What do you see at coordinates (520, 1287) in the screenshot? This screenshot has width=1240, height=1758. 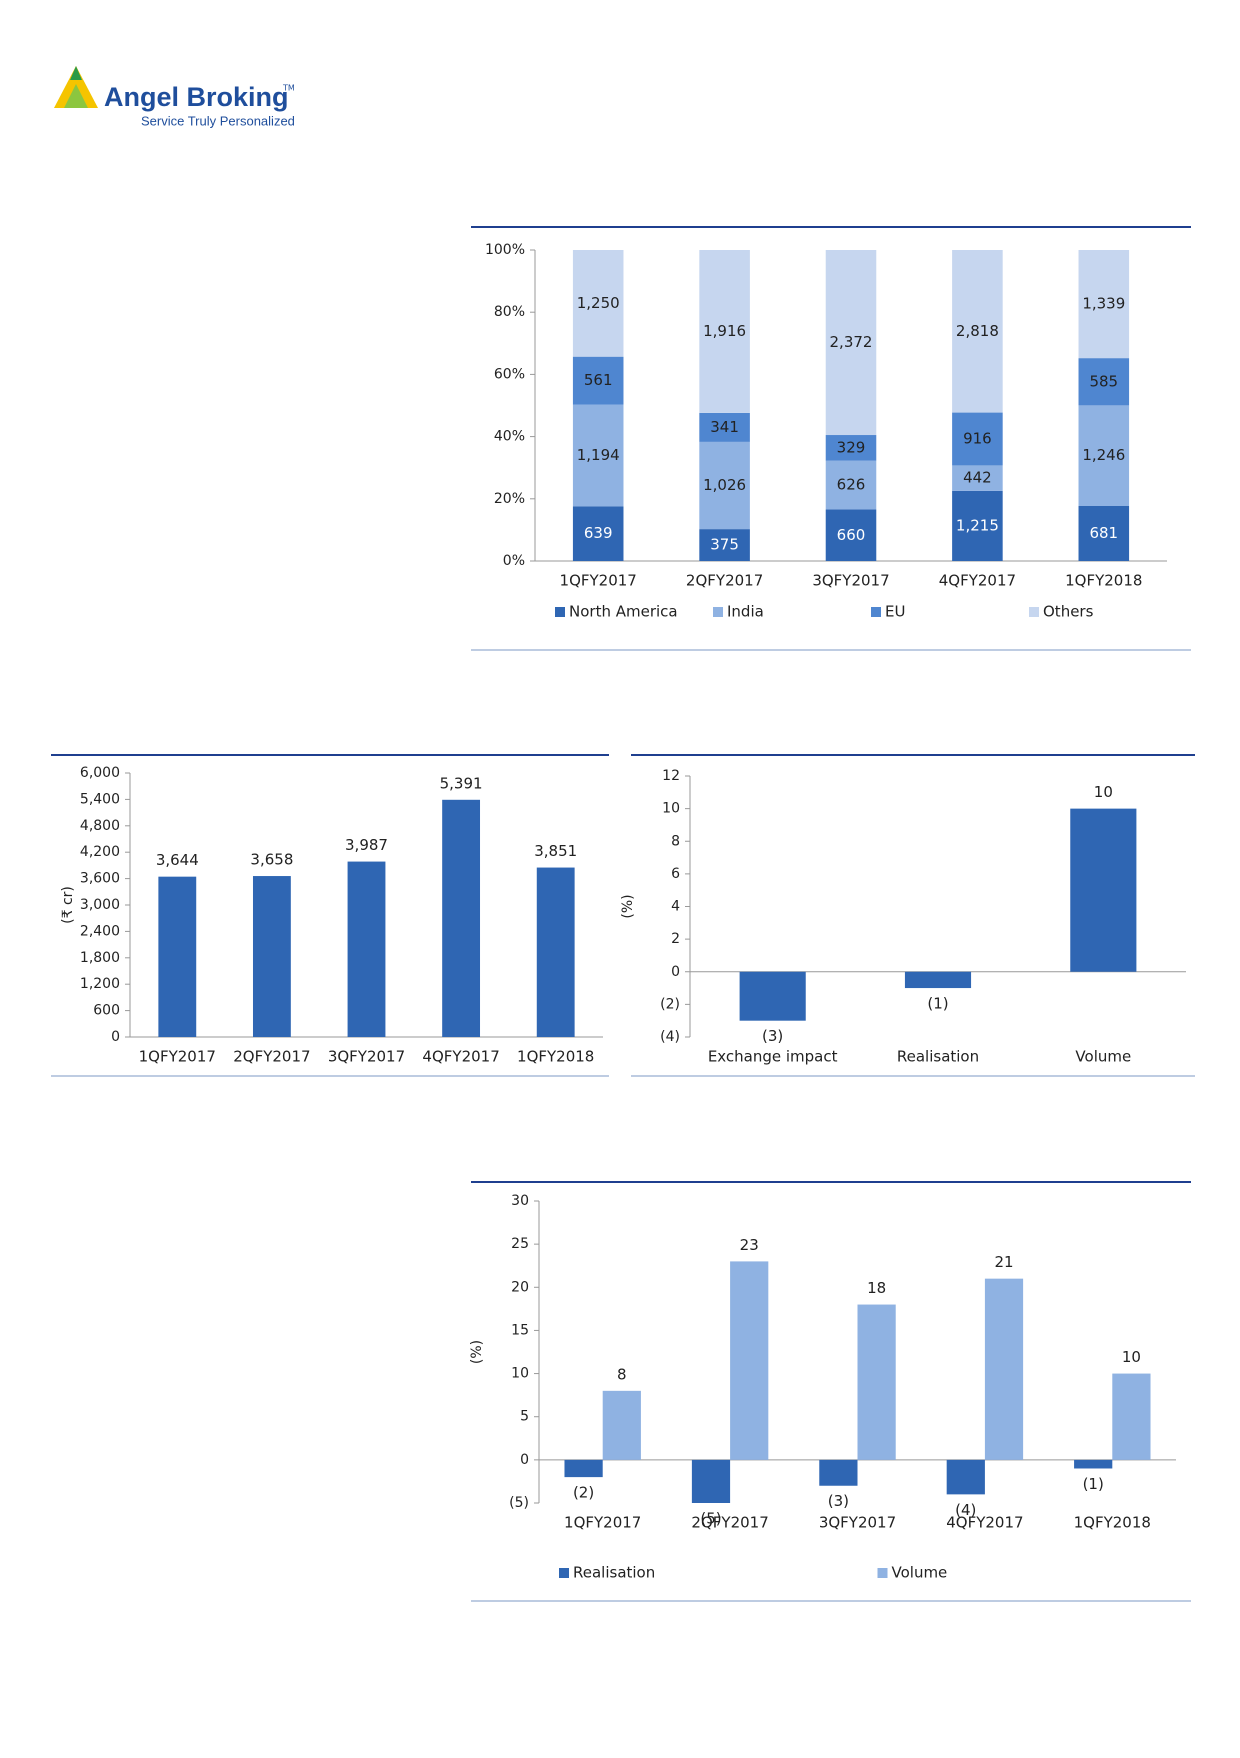 I see `y-tick-label: 20` at bounding box center [520, 1287].